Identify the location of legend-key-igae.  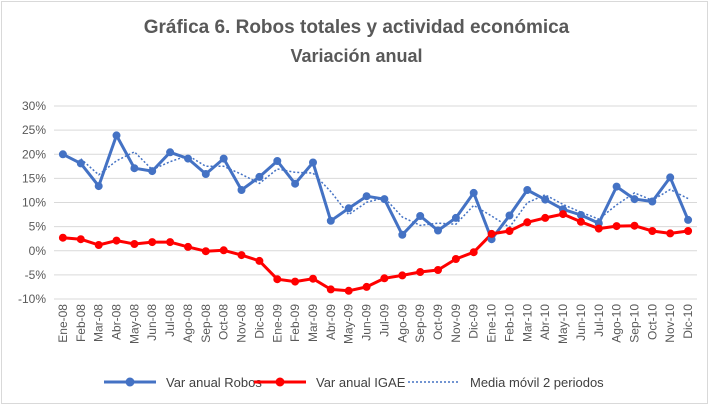
(280, 382).